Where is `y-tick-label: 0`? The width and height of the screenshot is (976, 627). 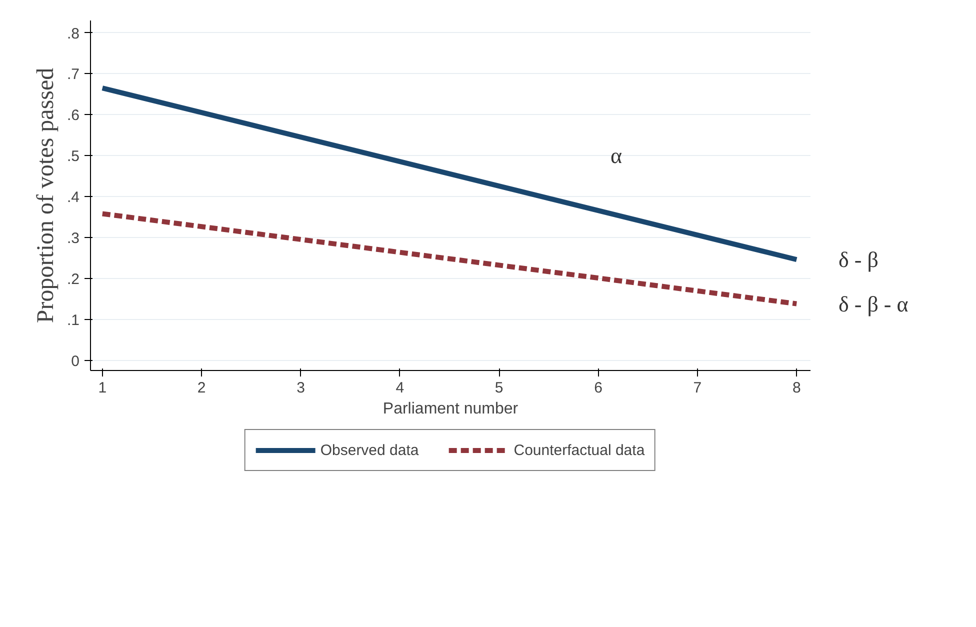 y-tick-label: 0 is located at coordinates (75, 361).